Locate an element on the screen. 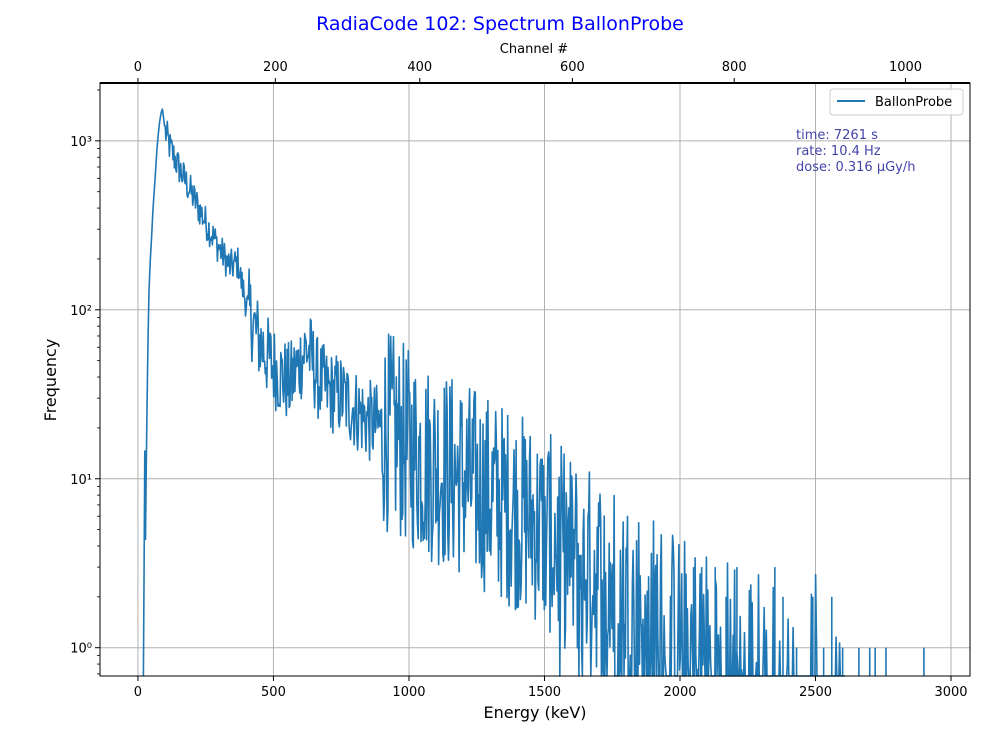 The width and height of the screenshot is (1000, 750). legend-box is located at coordinates (896, 102).